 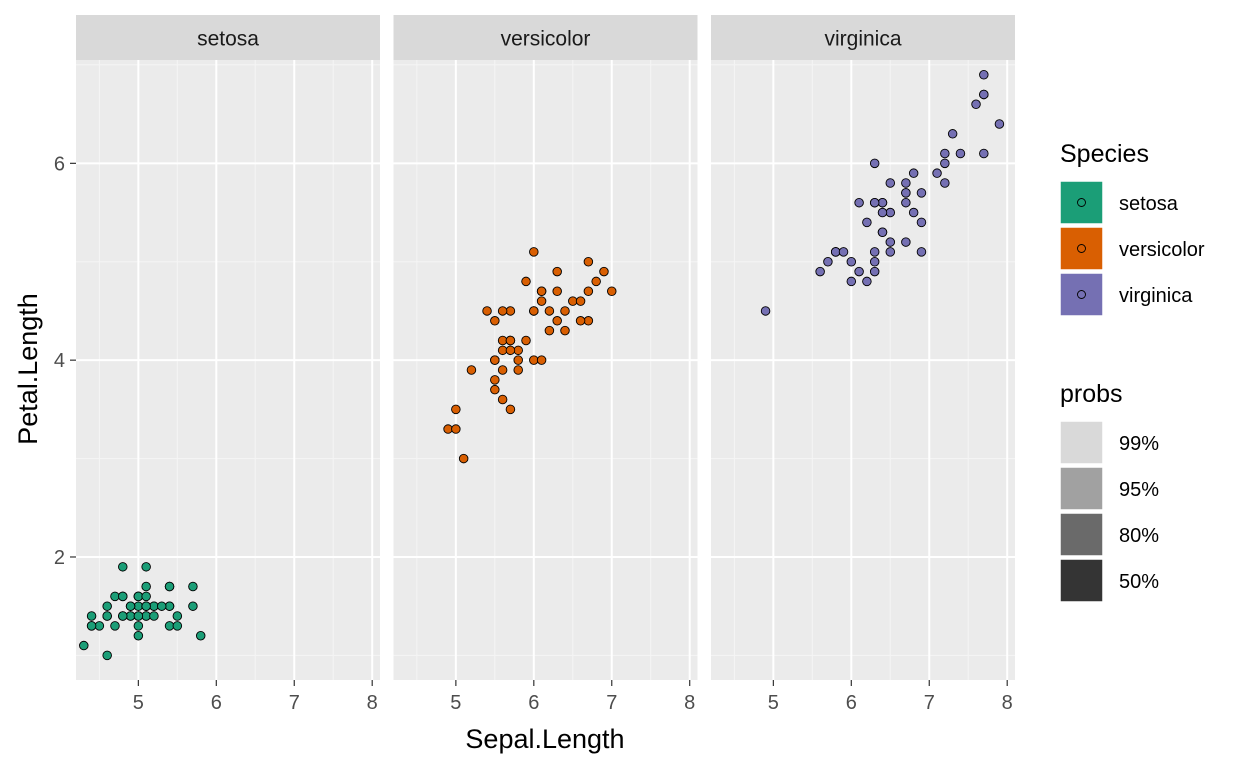 I want to click on y-tick-label: 6, so click(x=59, y=164).